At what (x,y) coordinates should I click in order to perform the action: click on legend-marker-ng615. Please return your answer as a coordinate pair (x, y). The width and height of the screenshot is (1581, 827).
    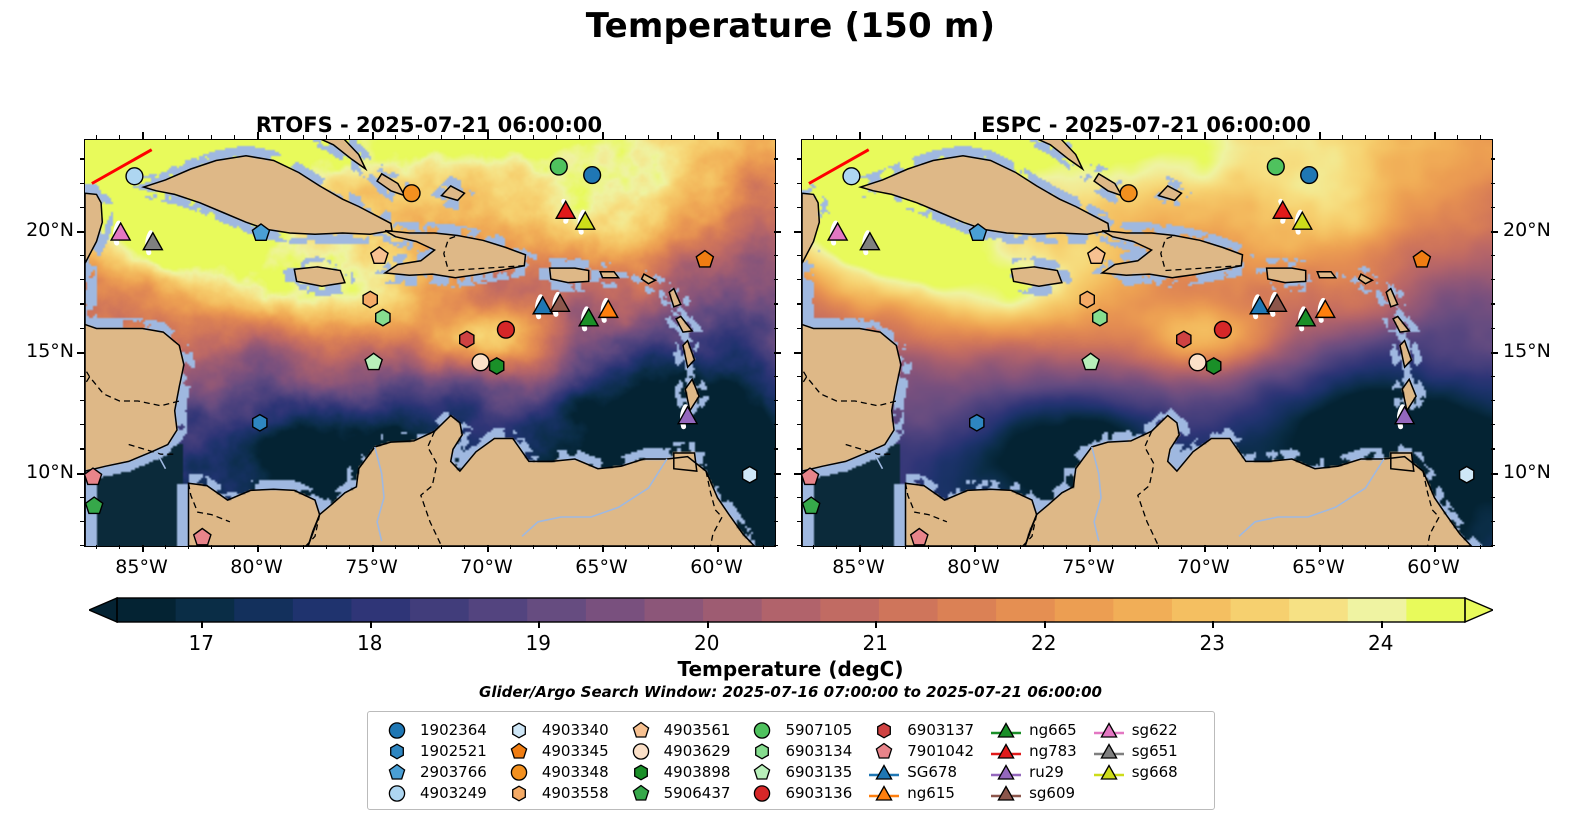
    Looking at the image, I should click on (884, 792).